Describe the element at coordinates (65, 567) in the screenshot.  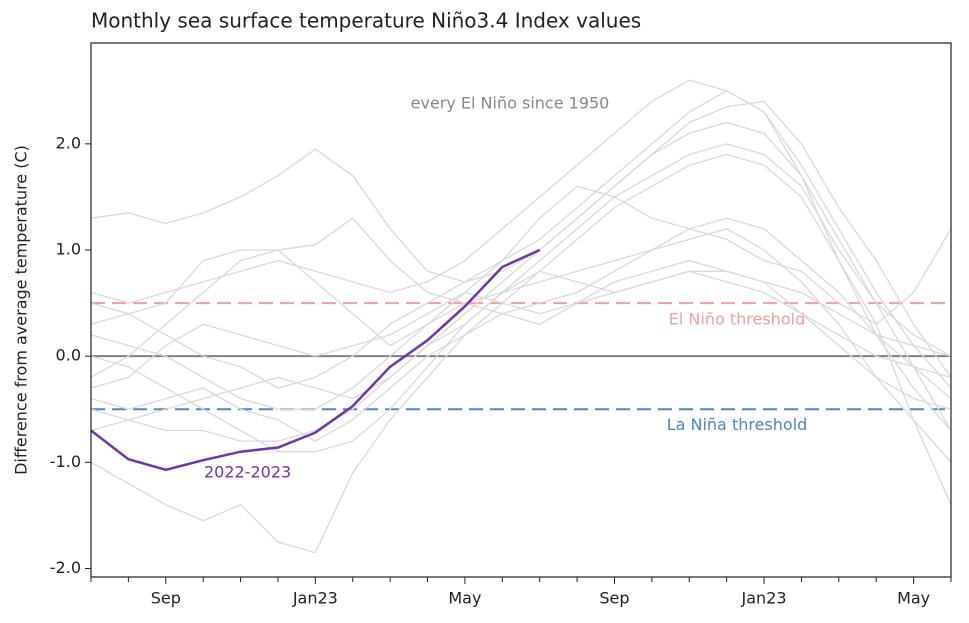
I see `y-tick-label: -2.0` at that location.